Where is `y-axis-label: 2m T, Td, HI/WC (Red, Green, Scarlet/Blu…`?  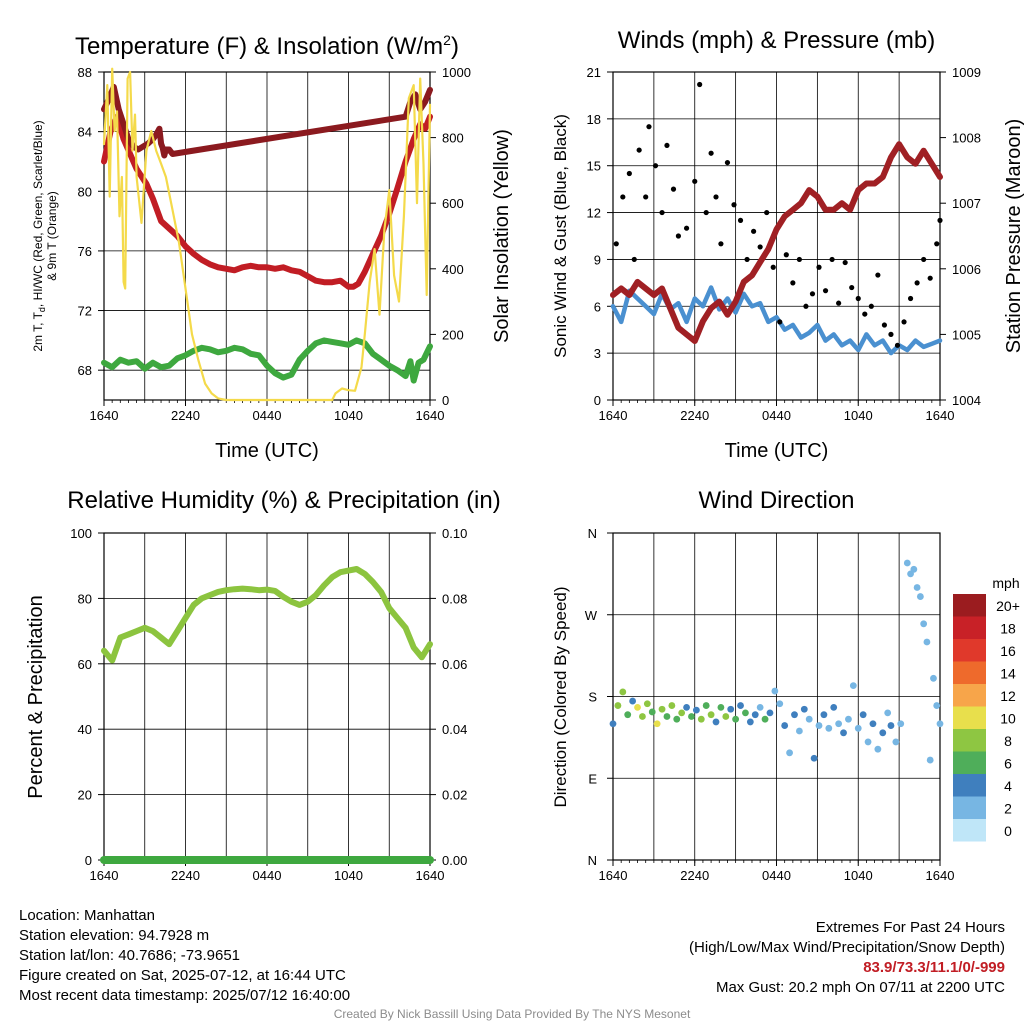
y-axis-label: 2m T, Td, HI/WC (Red, Green, Scarlet/Blu… is located at coordinates (39, 235).